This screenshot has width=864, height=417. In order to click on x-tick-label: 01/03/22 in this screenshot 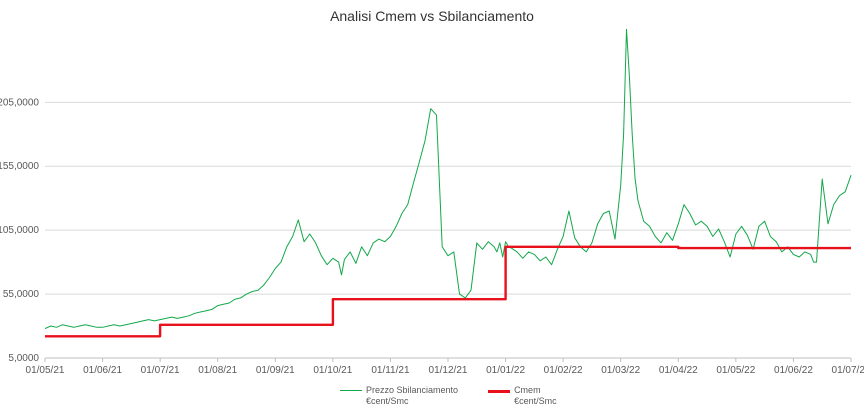, I will do `click(620, 370)`.